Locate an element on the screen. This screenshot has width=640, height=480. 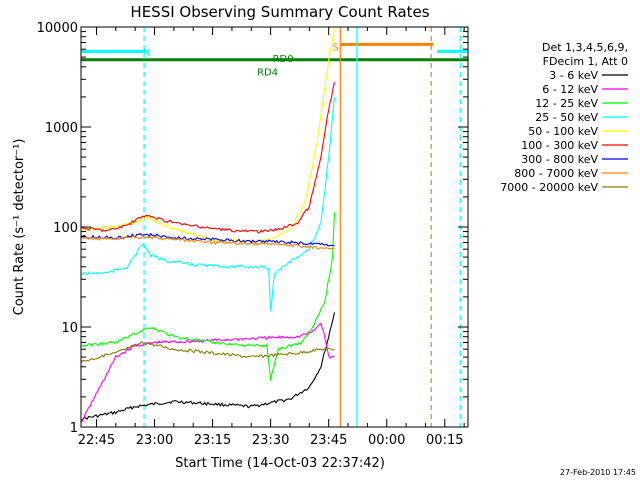
legend-label-3: 25 - 50 keV is located at coordinates (566, 117).